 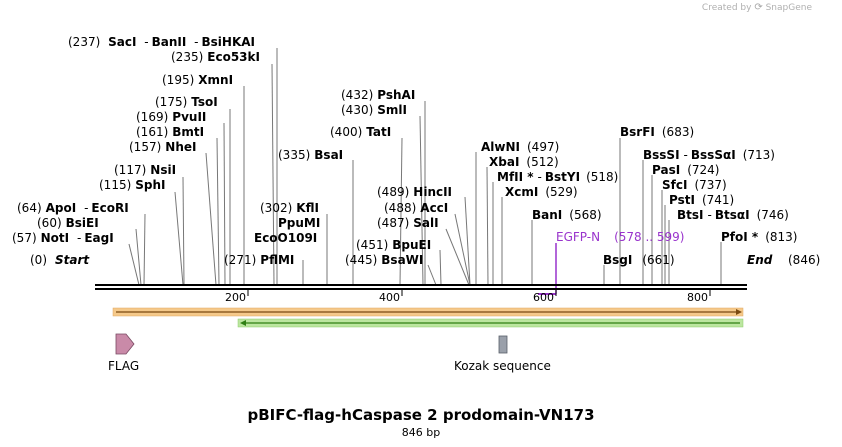 What do you see at coordinates (694, 185) in the screenshot?
I see `site-label-sfci: SfcI (737)` at bounding box center [694, 185].